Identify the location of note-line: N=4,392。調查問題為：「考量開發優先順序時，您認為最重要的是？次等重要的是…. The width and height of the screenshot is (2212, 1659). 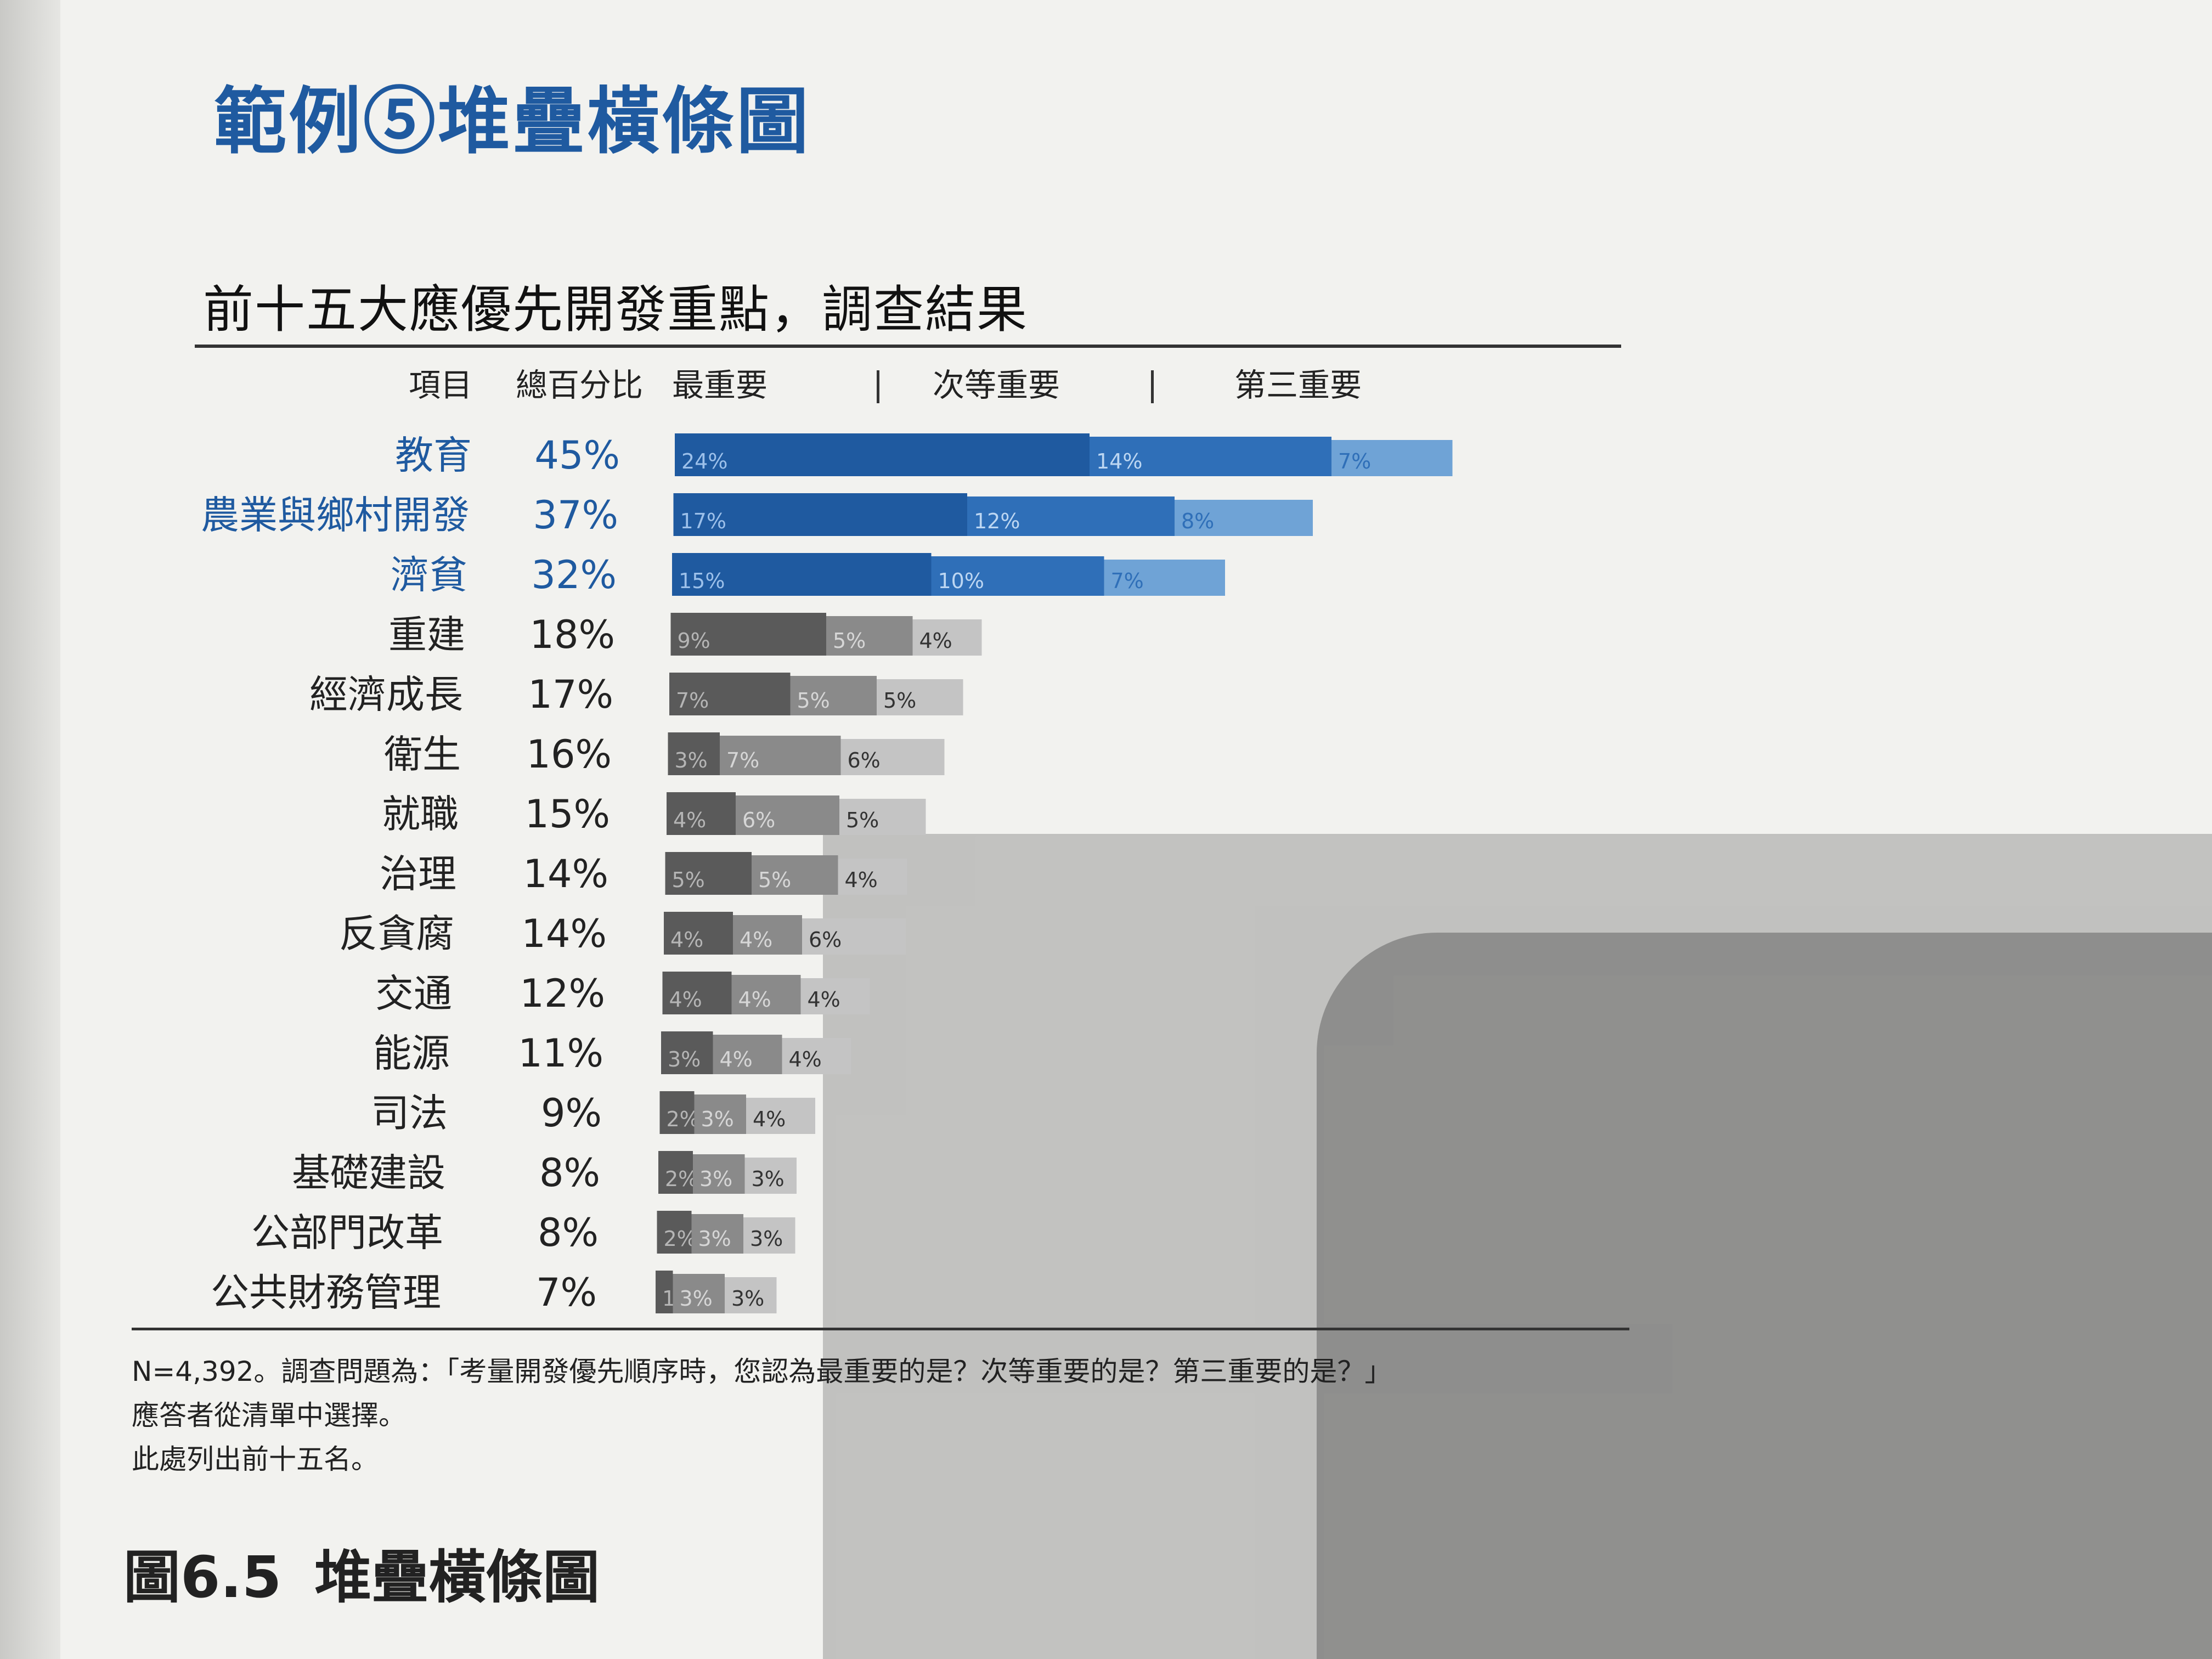
(762, 1372).